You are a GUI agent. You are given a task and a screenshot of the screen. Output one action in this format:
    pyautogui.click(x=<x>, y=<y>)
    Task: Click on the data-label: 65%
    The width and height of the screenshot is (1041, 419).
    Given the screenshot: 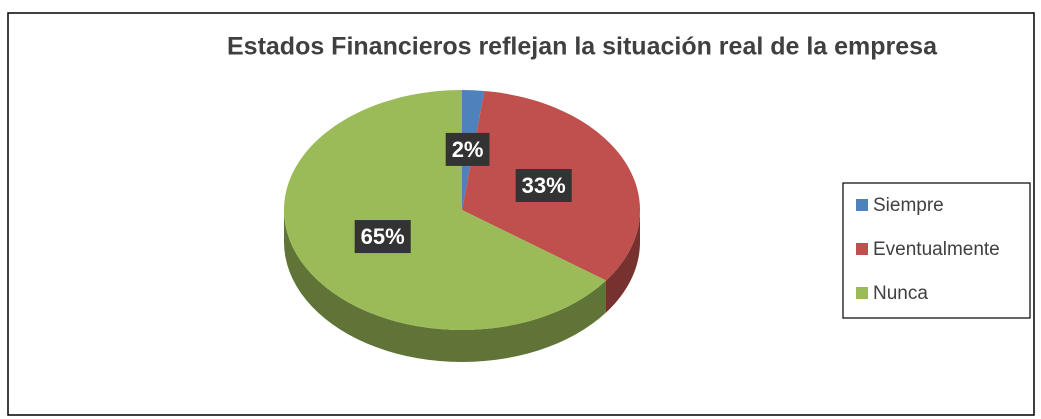 What is the action you would take?
    pyautogui.click(x=383, y=236)
    